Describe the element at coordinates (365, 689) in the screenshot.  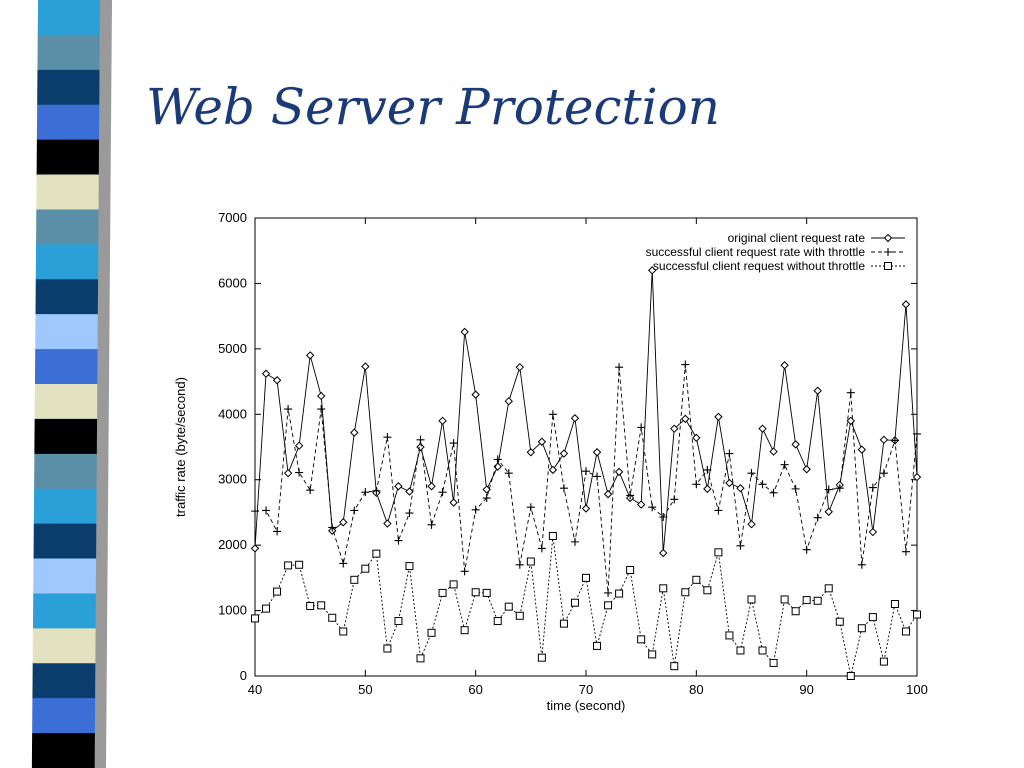
I see `x-tick-label: 50` at that location.